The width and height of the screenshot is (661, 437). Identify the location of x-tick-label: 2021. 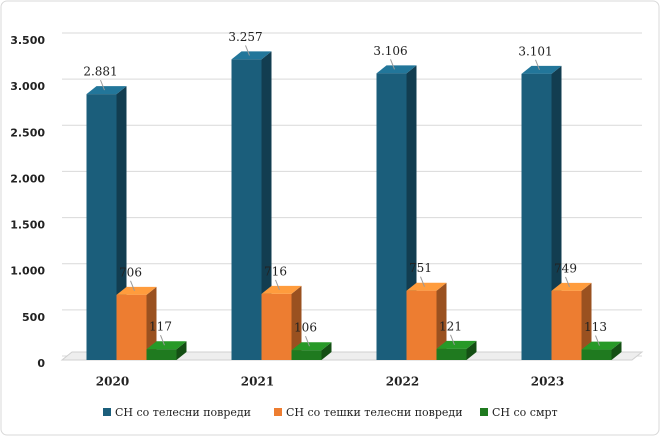
(257, 382).